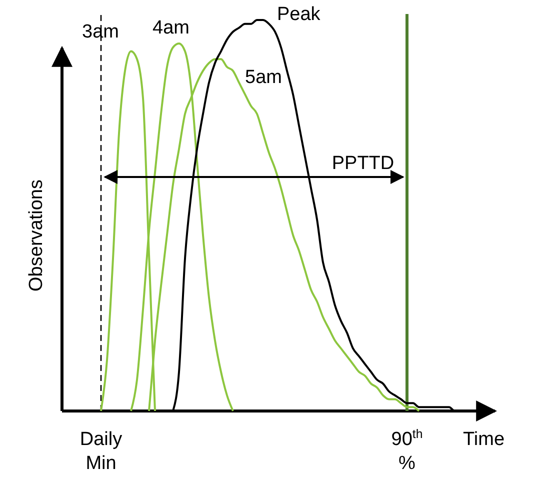 The height and width of the screenshot is (487, 538). What do you see at coordinates (263, 77) in the screenshot?
I see `series-label: 5am` at bounding box center [263, 77].